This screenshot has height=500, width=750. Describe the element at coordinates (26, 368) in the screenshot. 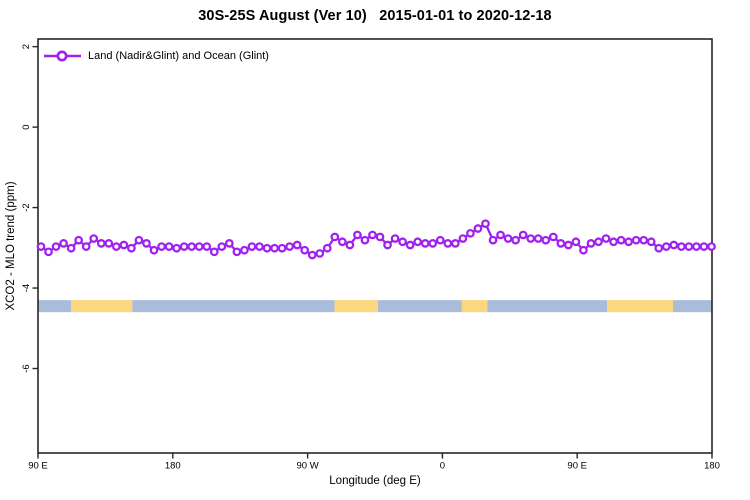

I see `y-tick-label: -6` at that location.